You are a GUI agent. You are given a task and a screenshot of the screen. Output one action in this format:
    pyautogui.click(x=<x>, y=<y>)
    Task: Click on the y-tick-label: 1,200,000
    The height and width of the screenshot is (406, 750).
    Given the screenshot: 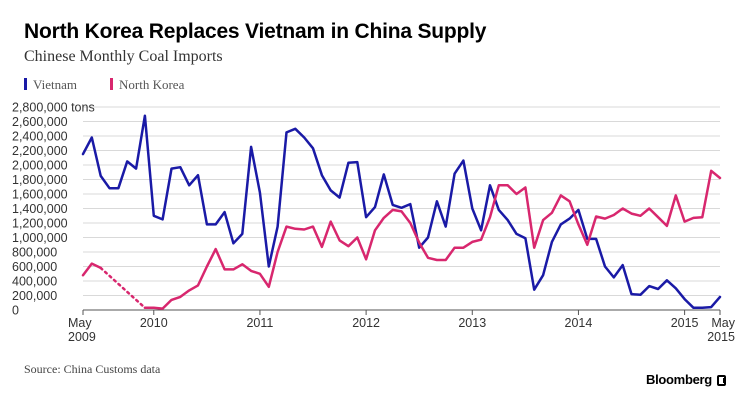 What is the action you would take?
    pyautogui.click(x=40, y=224)
    